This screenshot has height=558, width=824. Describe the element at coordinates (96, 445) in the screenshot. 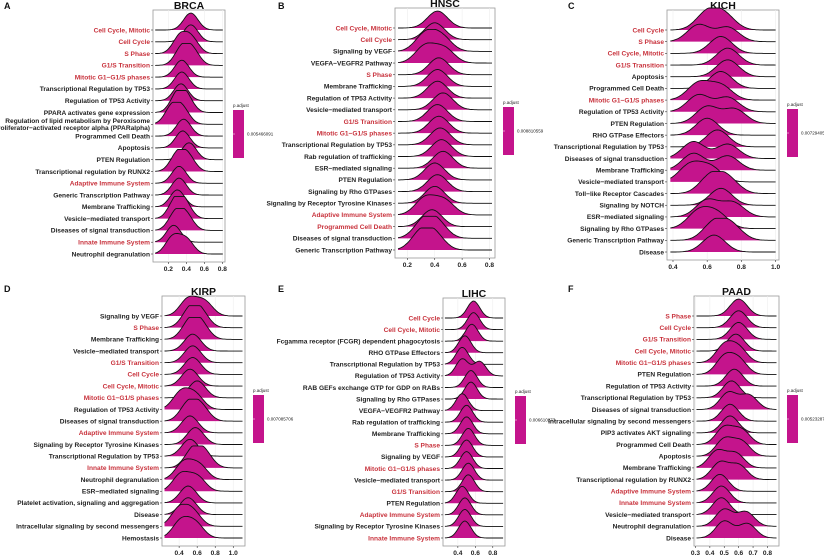

I see `pathway-label: Signaling by Receptor Tyrosine Kinases` at that location.